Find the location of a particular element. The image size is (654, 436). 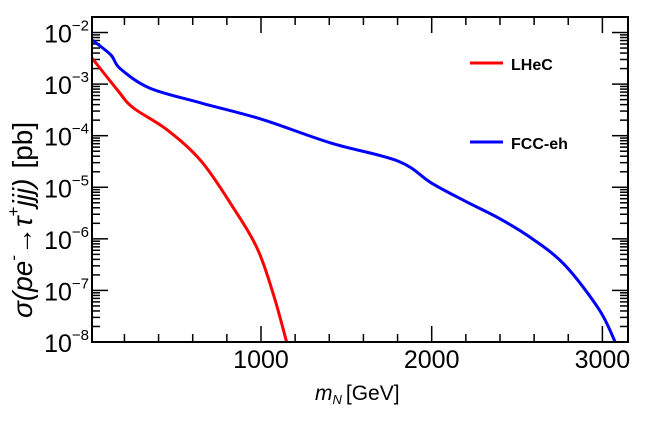

x-tick-label: 2000 is located at coordinates (432, 360).